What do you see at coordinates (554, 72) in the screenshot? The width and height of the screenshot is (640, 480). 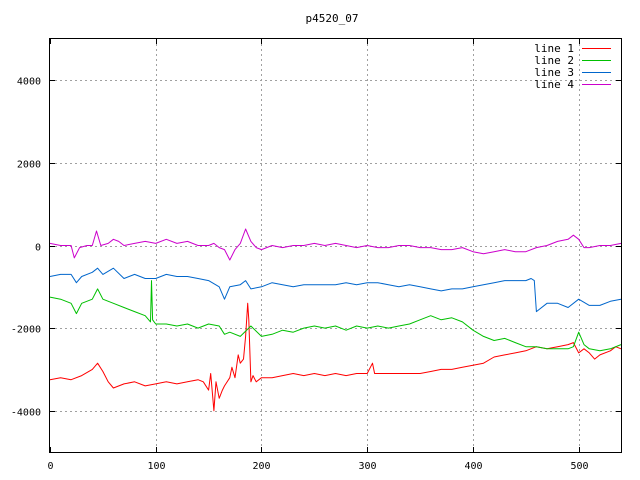 I see `legend-label: line 3` at bounding box center [554, 72].